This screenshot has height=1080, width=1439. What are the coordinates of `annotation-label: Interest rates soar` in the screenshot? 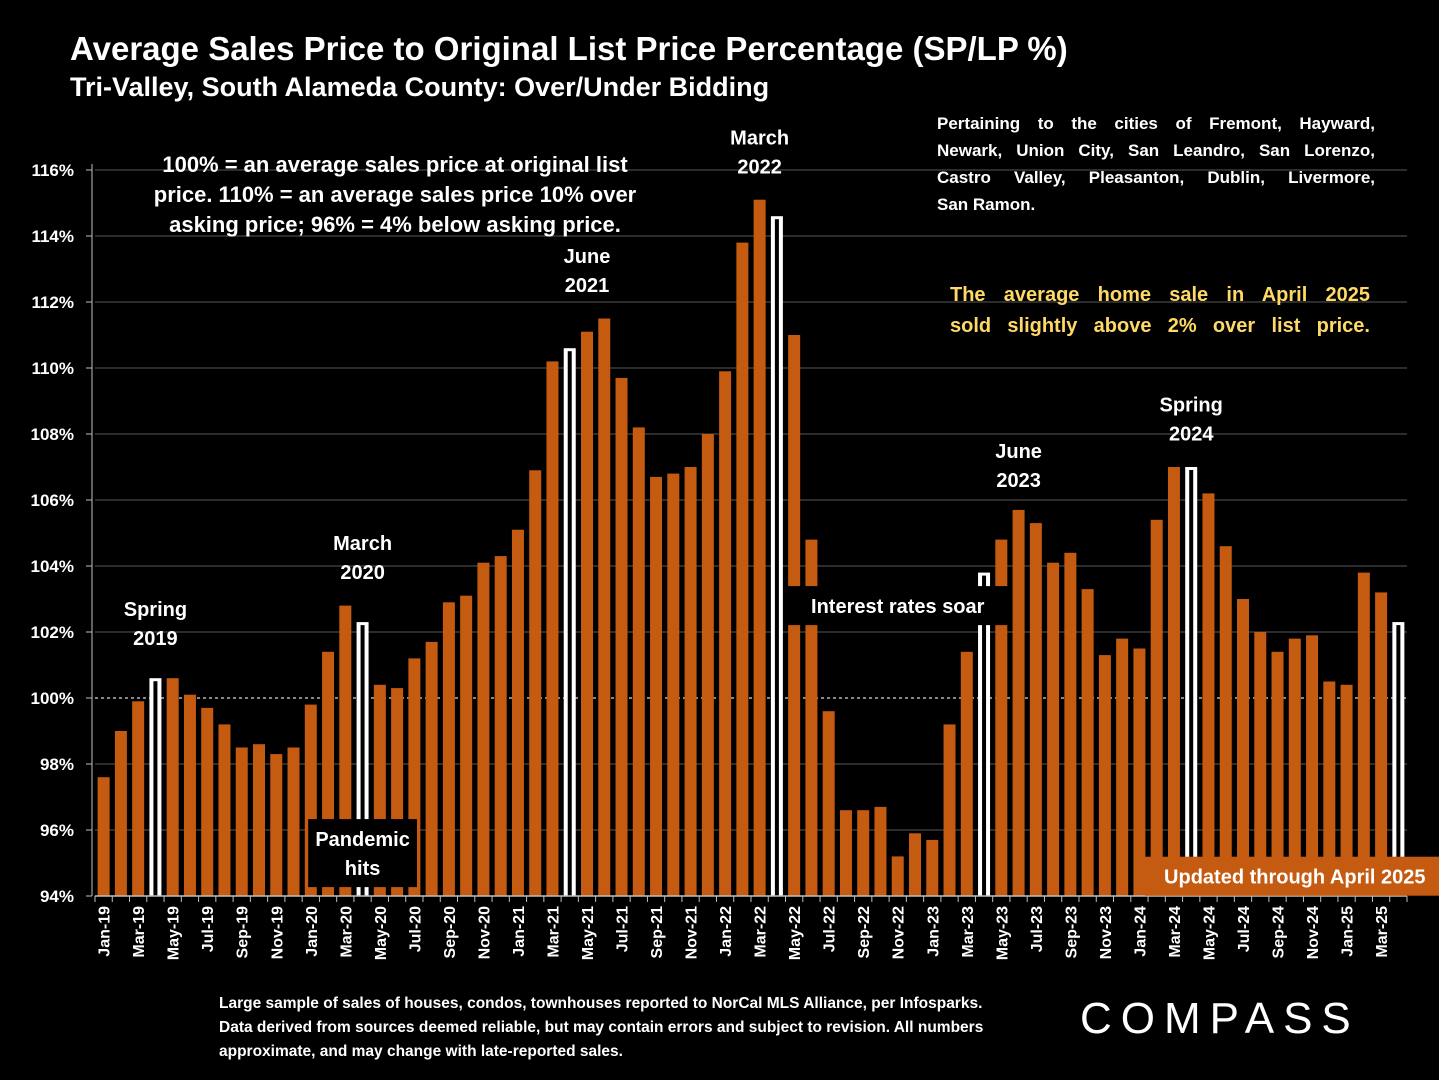 It's located at (898, 607).